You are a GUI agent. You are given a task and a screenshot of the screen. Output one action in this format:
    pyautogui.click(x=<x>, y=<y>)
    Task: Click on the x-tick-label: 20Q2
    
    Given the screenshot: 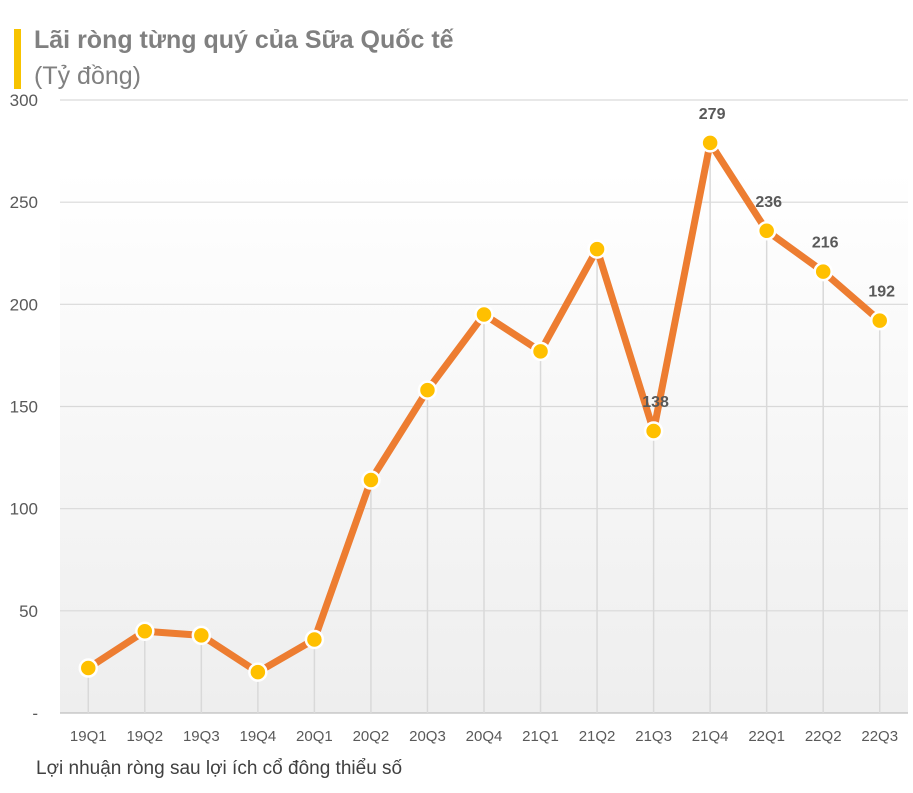 What is the action you would take?
    pyautogui.click(x=371, y=736)
    